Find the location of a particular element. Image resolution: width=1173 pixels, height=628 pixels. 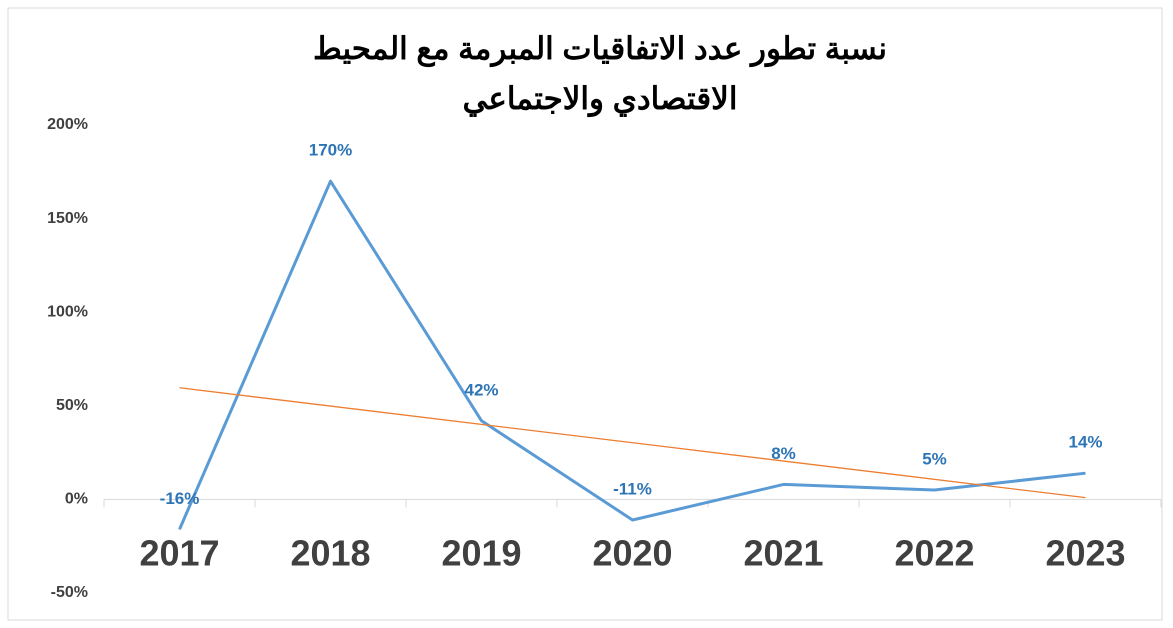

data-label: 14% is located at coordinates (1085, 442).